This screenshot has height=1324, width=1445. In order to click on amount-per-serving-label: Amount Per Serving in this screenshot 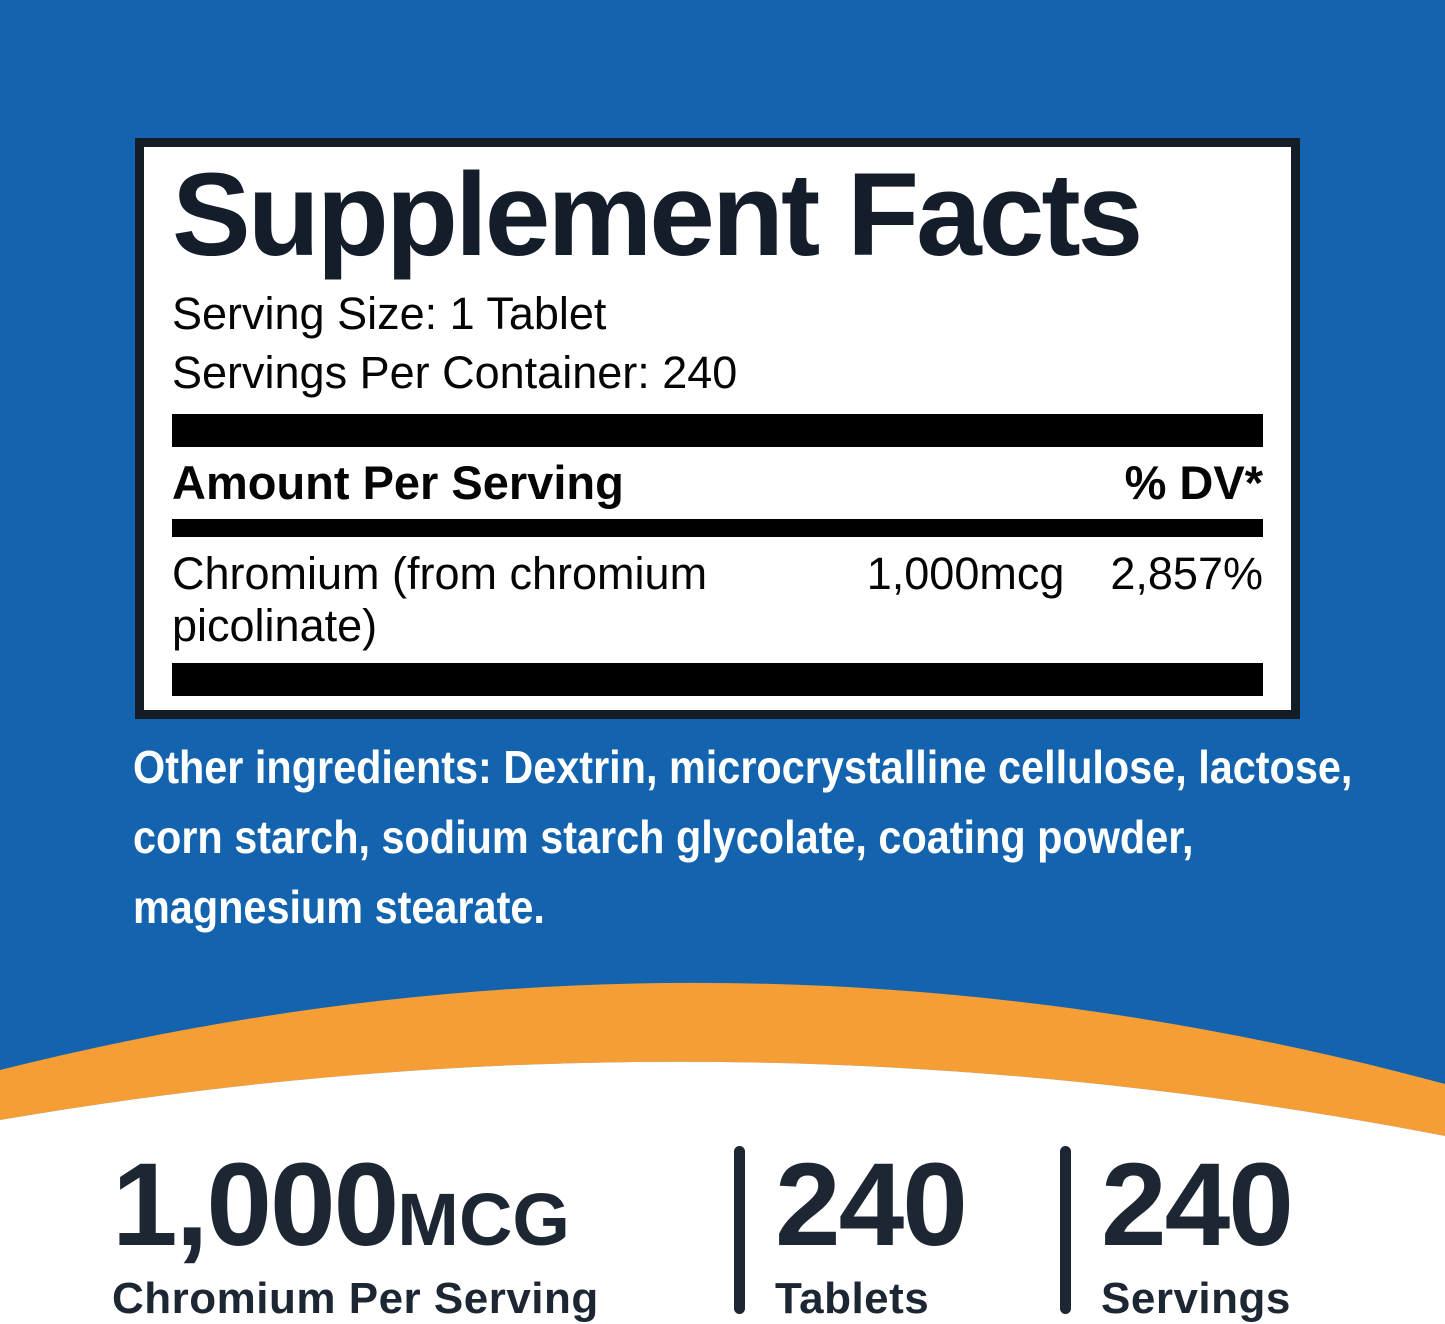, I will do `click(398, 483)`.